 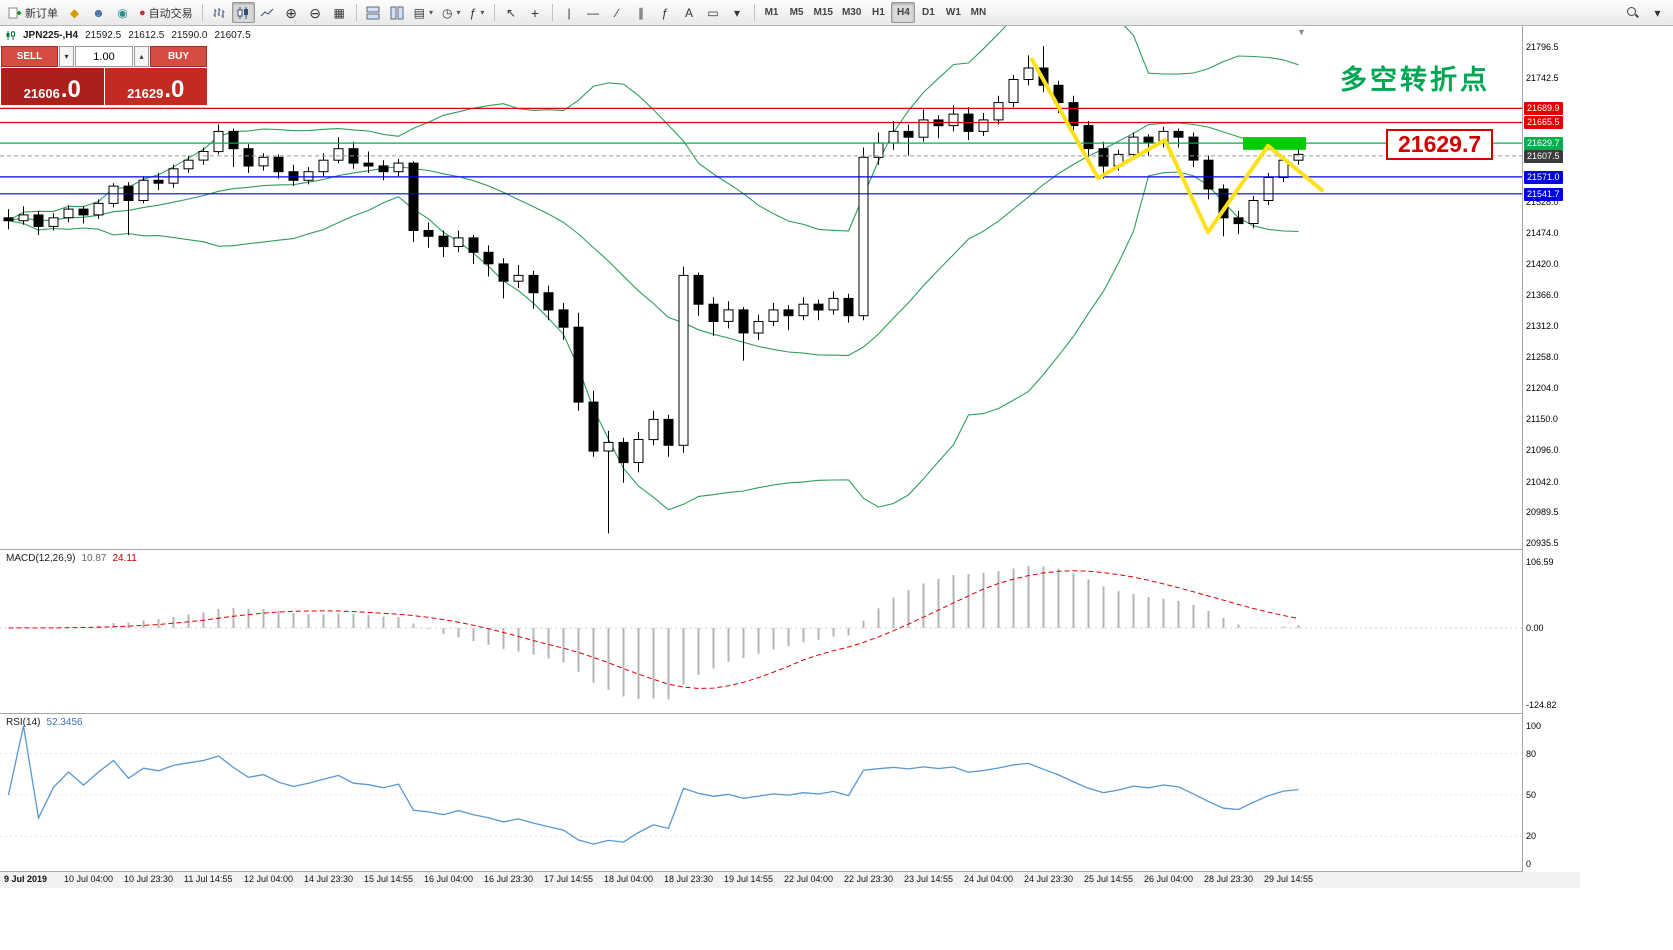 I want to click on new-order-button: 新订单, so click(x=33, y=12).